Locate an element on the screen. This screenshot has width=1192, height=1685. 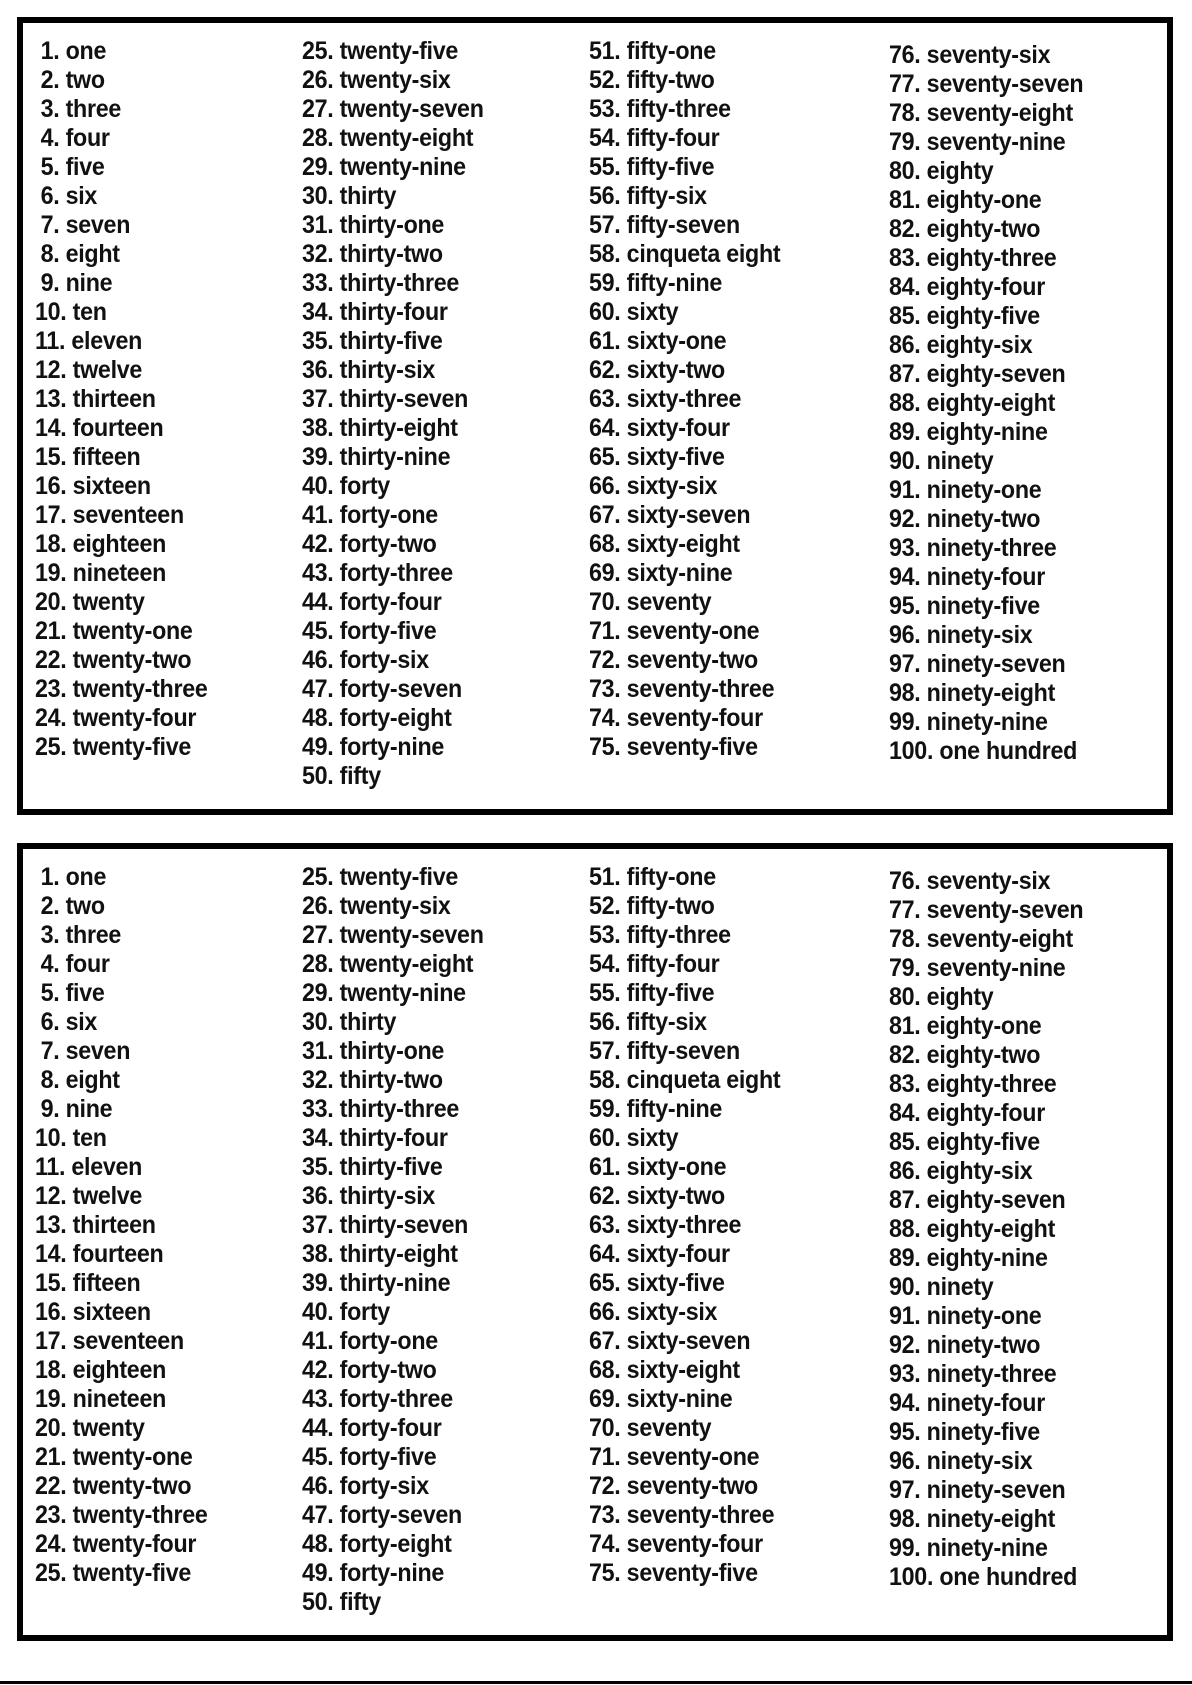
number-word-item: 14. fourteen is located at coordinates (99, 1254).